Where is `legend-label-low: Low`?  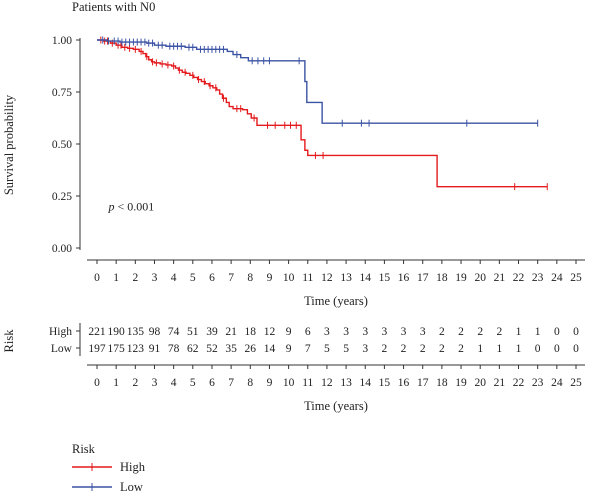 legend-label-low: Low is located at coordinates (131, 487).